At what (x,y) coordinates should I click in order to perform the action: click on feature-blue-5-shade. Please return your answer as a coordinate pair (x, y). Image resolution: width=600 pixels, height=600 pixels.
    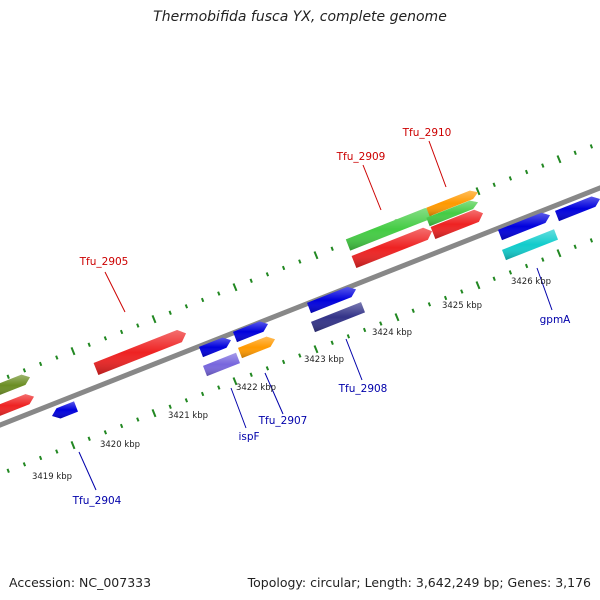
    Looking at the image, I should click on (577, 209).